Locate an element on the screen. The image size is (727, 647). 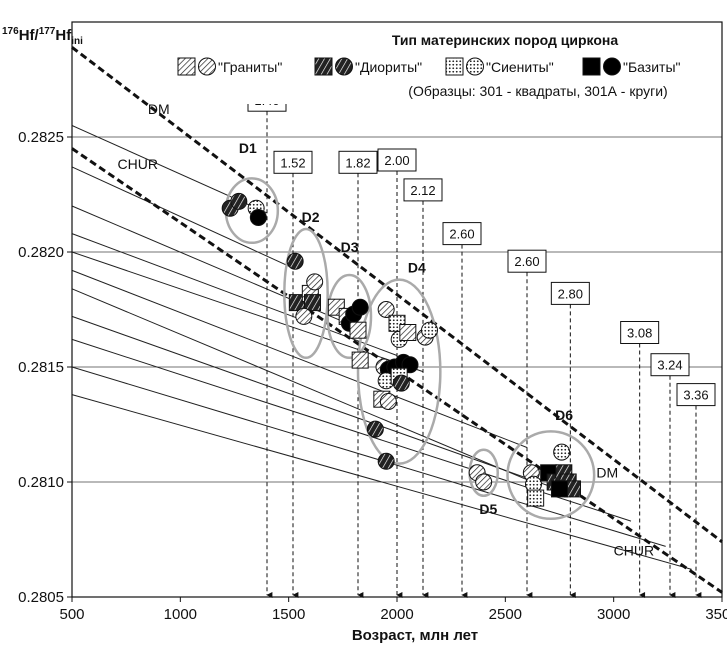
model-age-label: 3.24 is located at coordinates (669, 365).